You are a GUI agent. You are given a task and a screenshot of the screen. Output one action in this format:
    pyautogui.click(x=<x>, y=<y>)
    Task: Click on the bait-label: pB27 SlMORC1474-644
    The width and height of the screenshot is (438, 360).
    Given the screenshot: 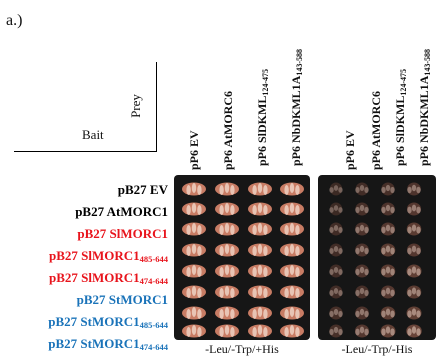 What is the action you would take?
    pyautogui.click(x=108, y=278)
    